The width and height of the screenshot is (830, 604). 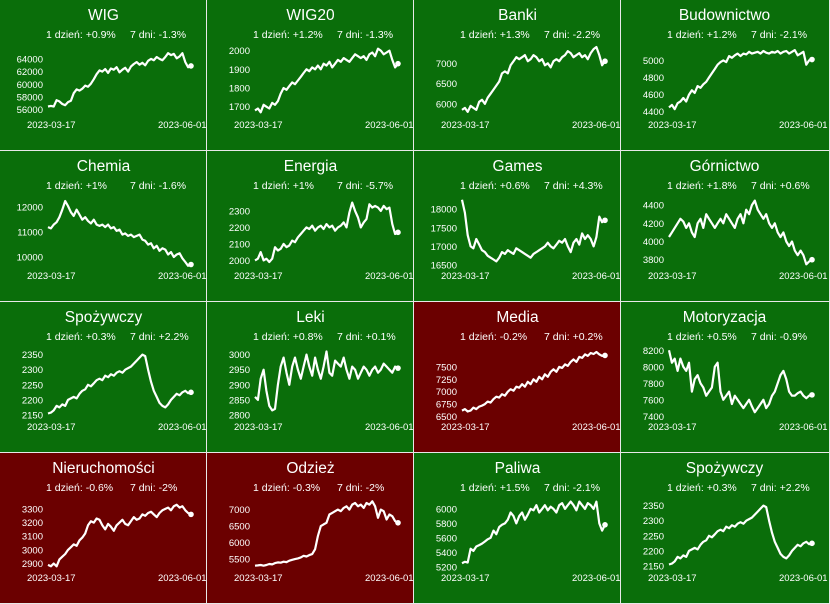 What do you see at coordinates (239, 51) in the screenshot?
I see `y-tick-label: 2000` at bounding box center [239, 51].